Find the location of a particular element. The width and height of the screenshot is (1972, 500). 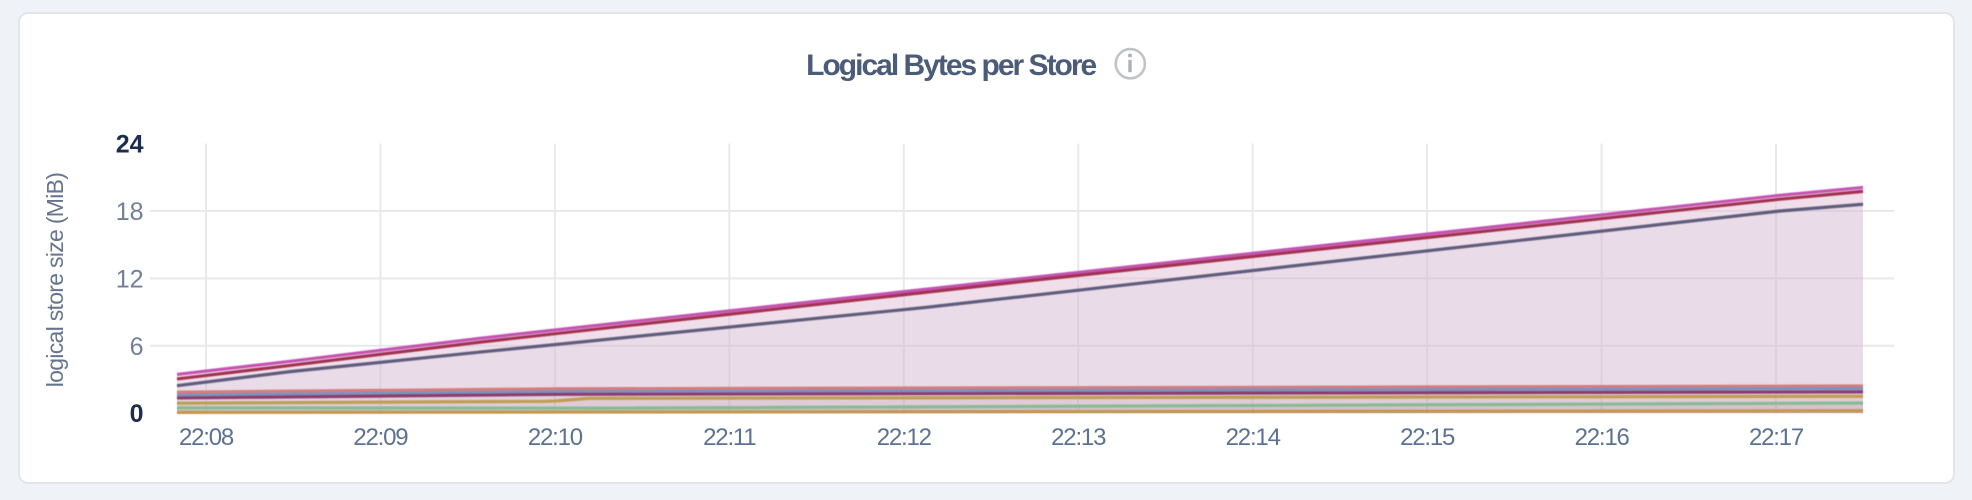

svg-text: 22:09 is located at coordinates (380, 437).